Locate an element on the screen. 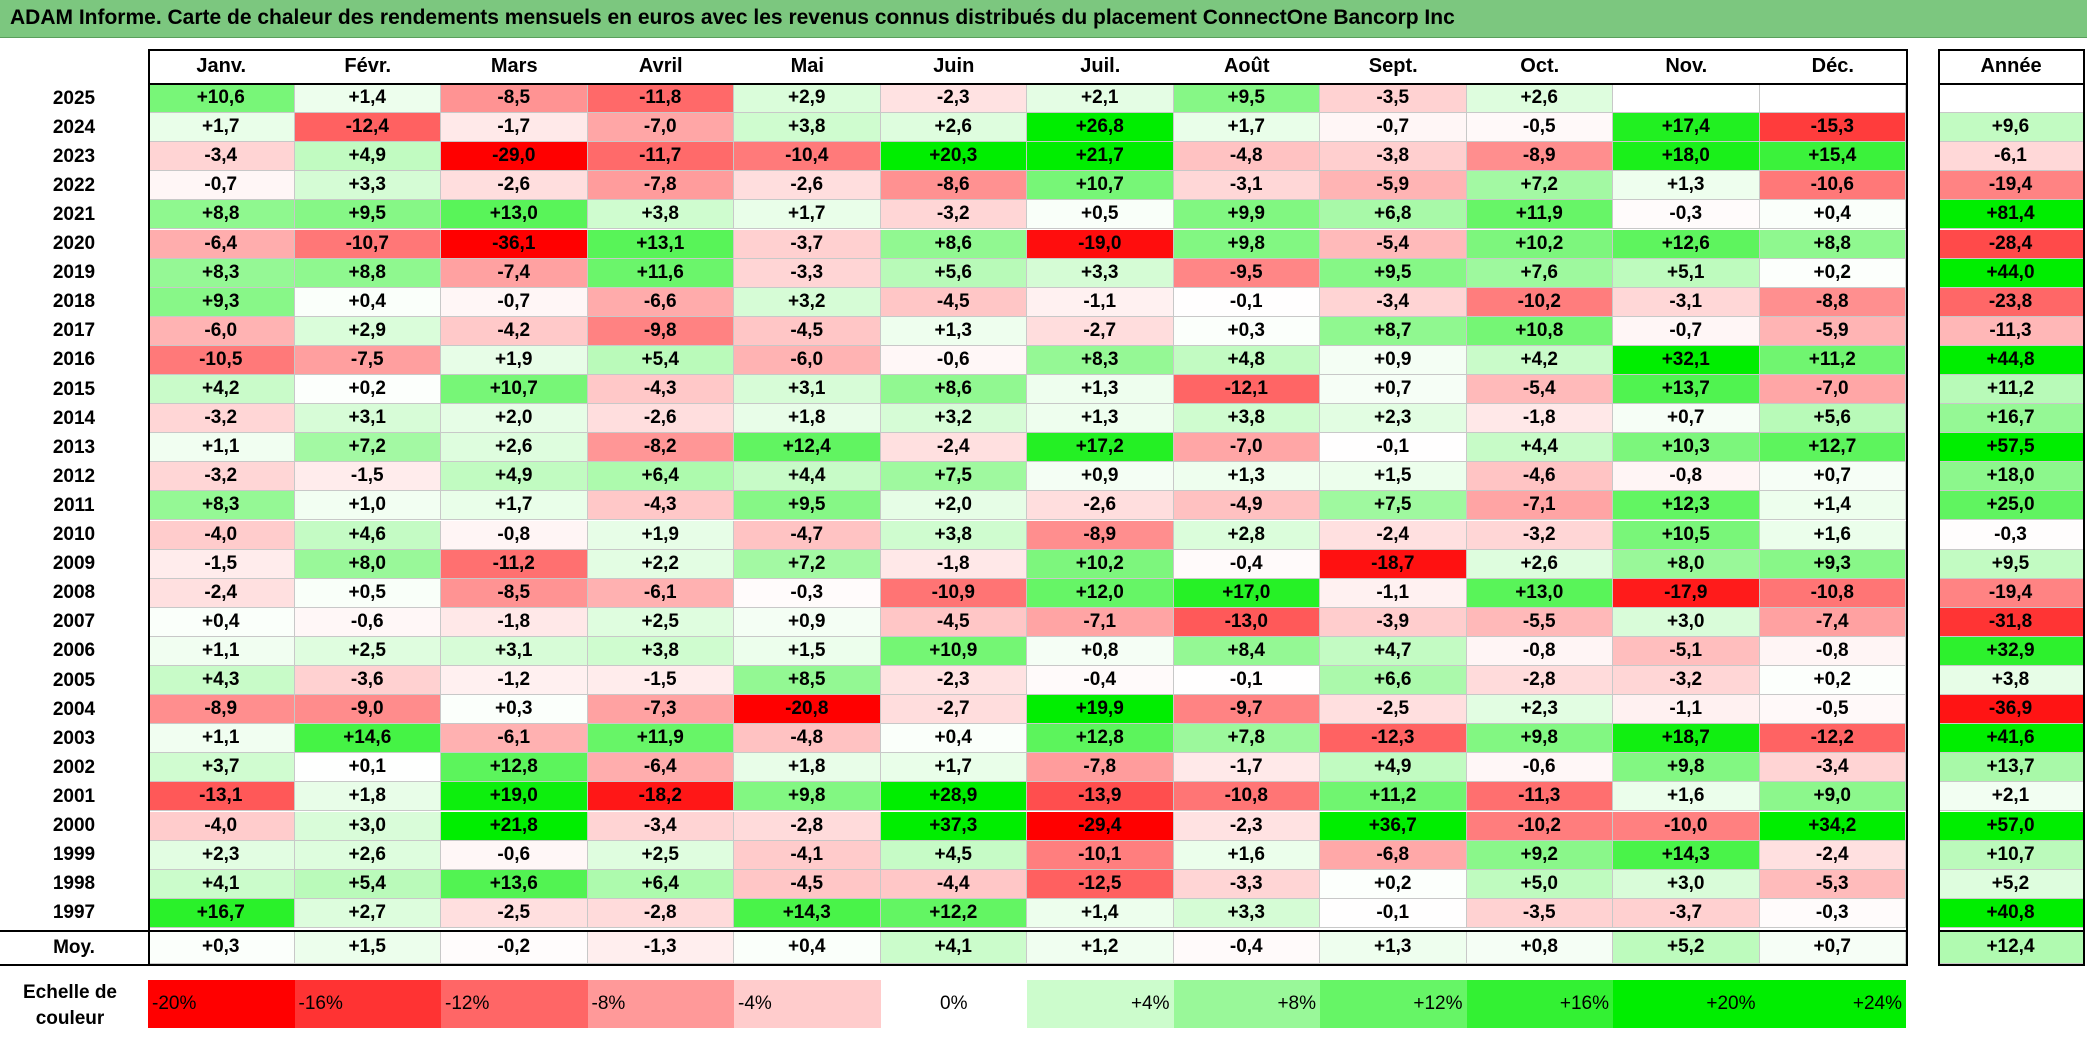  heatmap-cell: +5,0 is located at coordinates (1539, 884).